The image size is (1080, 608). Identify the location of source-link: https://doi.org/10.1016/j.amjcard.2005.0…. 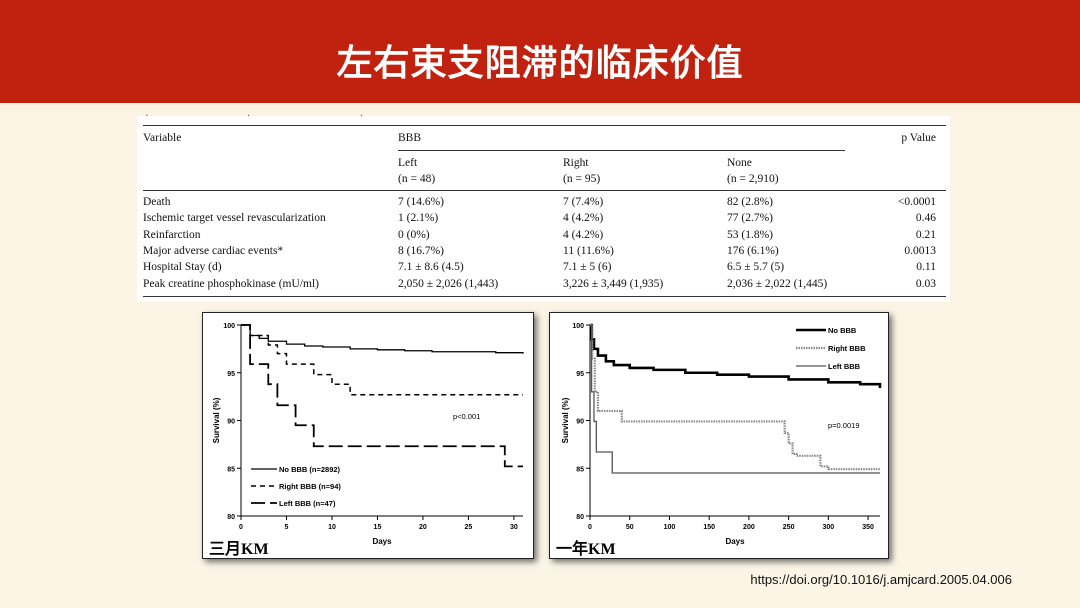
(881, 579).